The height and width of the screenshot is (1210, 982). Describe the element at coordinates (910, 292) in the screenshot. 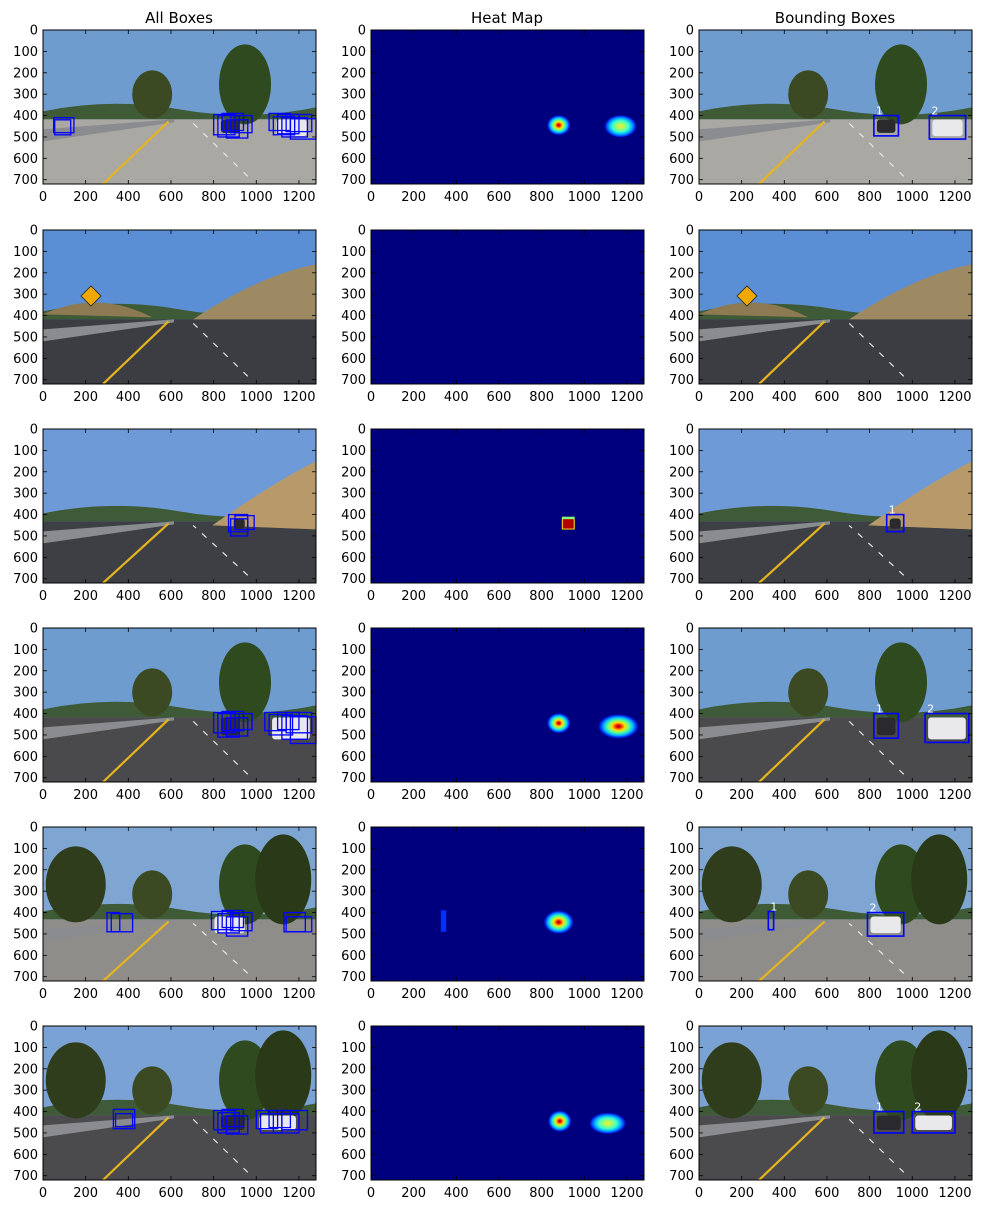

I see `hillside` at that location.